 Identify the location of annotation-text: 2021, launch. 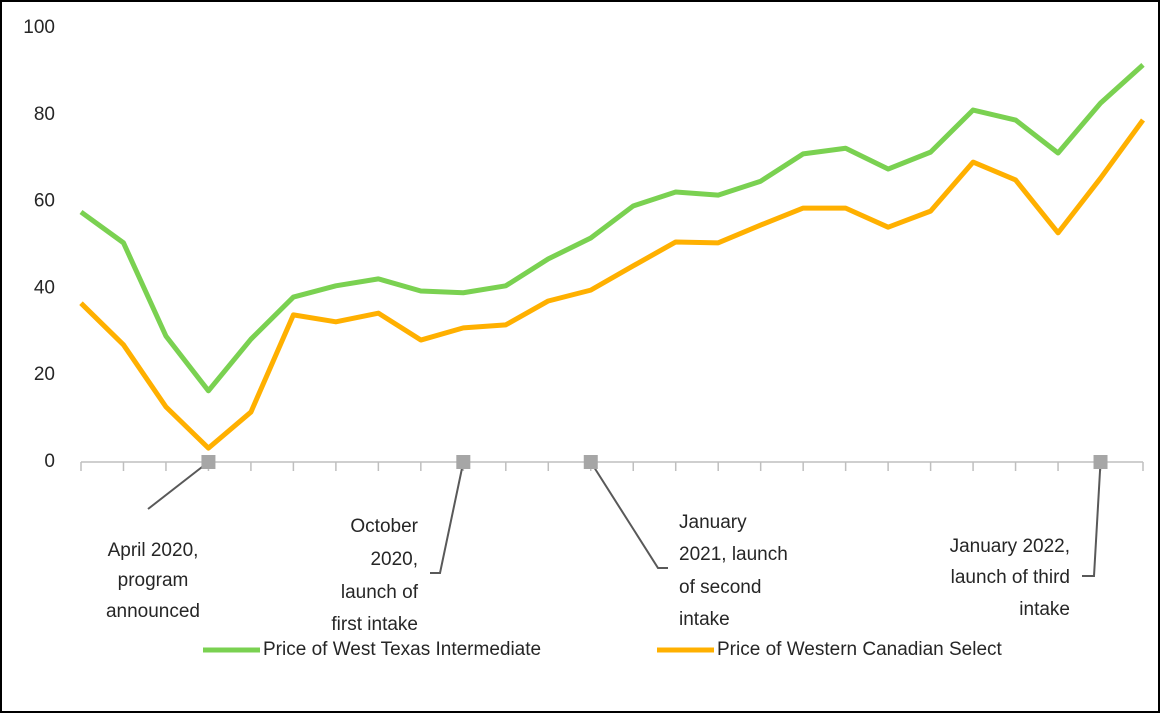
(733, 554).